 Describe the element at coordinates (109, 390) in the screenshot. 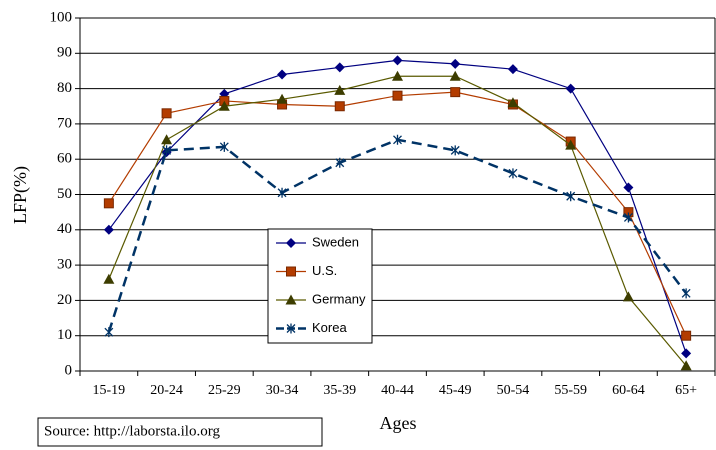

I see `x-tick-label: 15-19` at that location.